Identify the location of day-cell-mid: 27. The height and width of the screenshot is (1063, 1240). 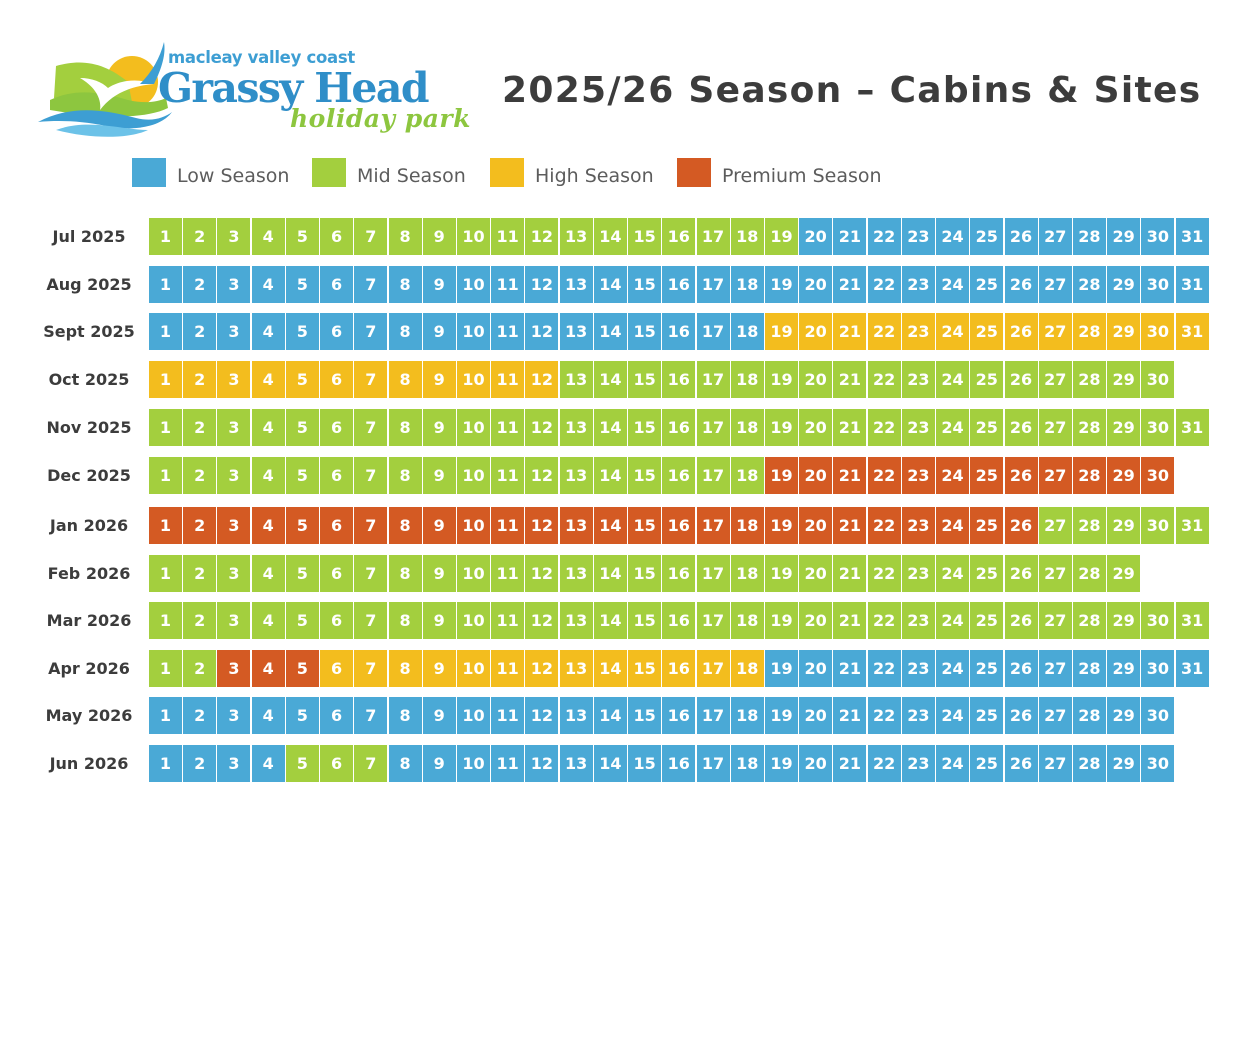
(1055, 620).